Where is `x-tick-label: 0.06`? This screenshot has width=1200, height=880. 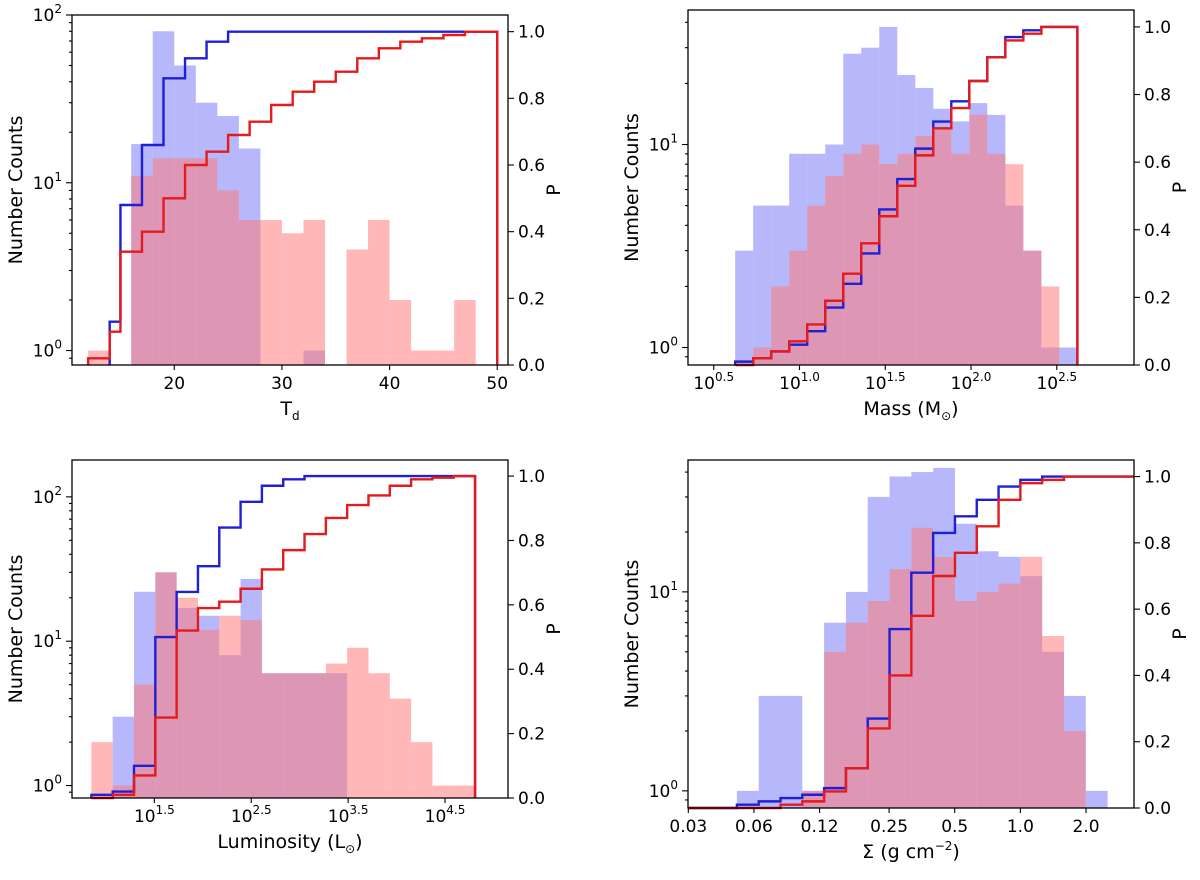
x-tick-label: 0.06 is located at coordinates (754, 827).